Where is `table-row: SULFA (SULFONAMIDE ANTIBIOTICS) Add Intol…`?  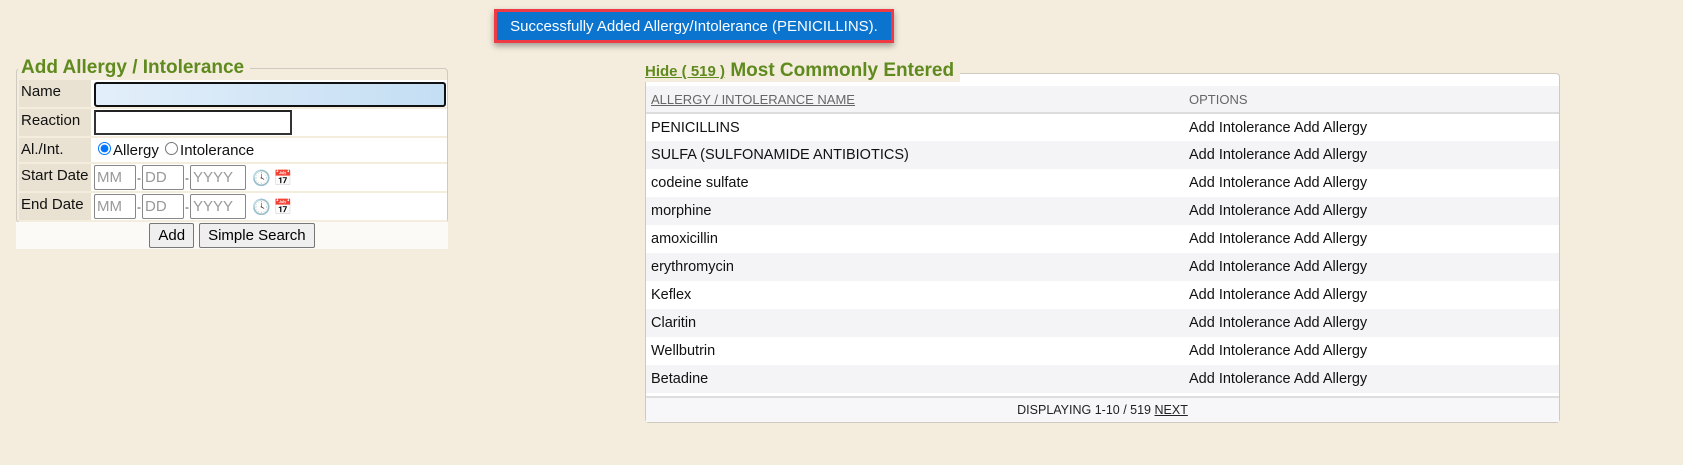
table-row: SULFA (SULFONAMIDE ANTIBIOTICS) Add Intol… is located at coordinates (1102, 155).